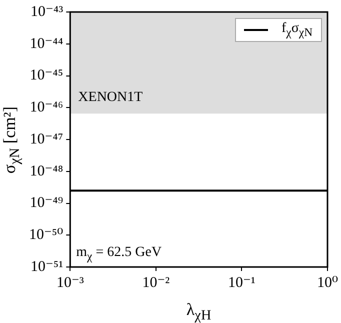  I want to click on x-tick-label: 10⁻³, so click(70, 282).